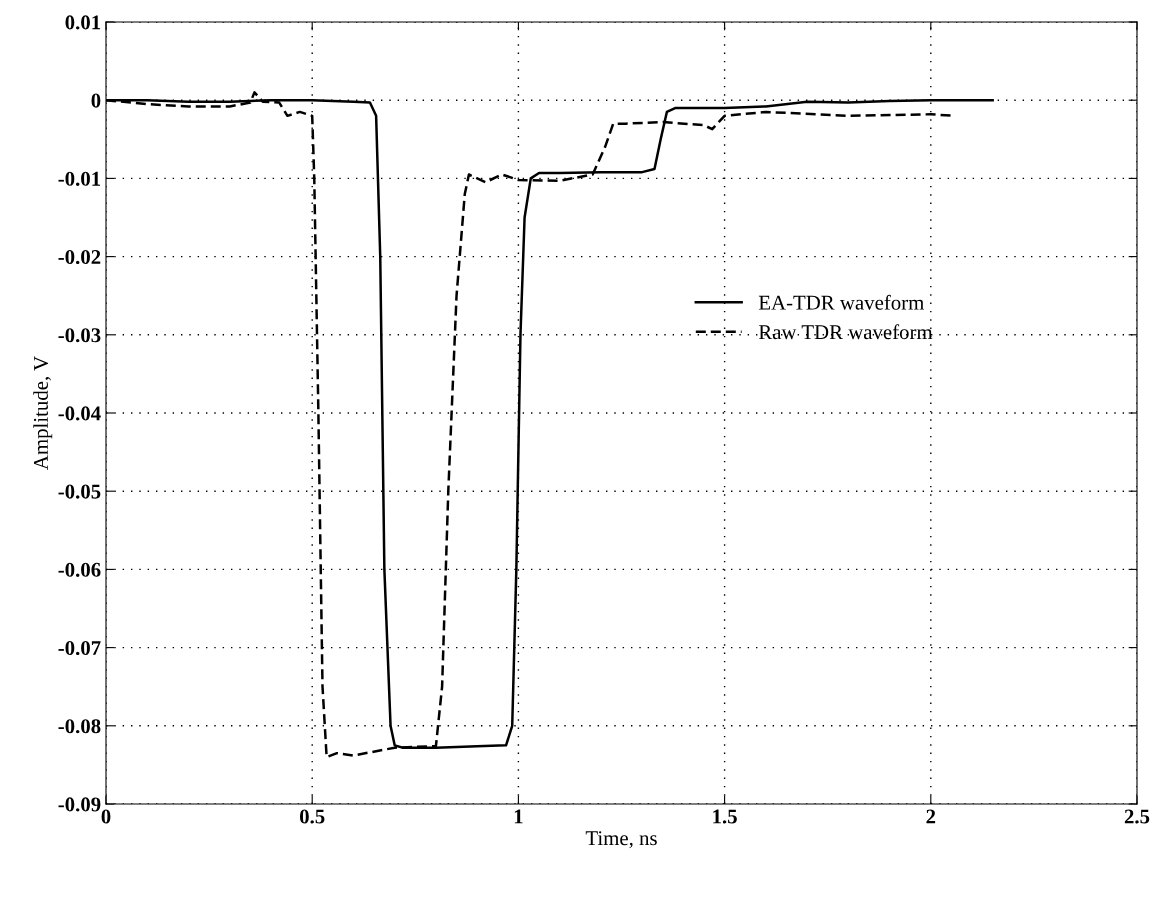 The width and height of the screenshot is (1158, 901). I want to click on y-tick-label: -0.08, so click(79, 726).